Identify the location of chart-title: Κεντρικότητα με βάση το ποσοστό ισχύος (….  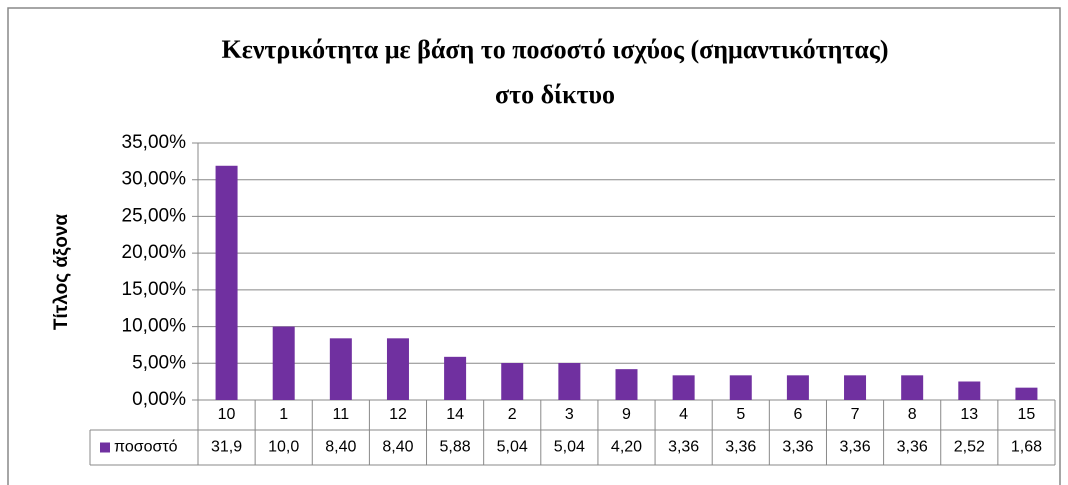
(554, 49).